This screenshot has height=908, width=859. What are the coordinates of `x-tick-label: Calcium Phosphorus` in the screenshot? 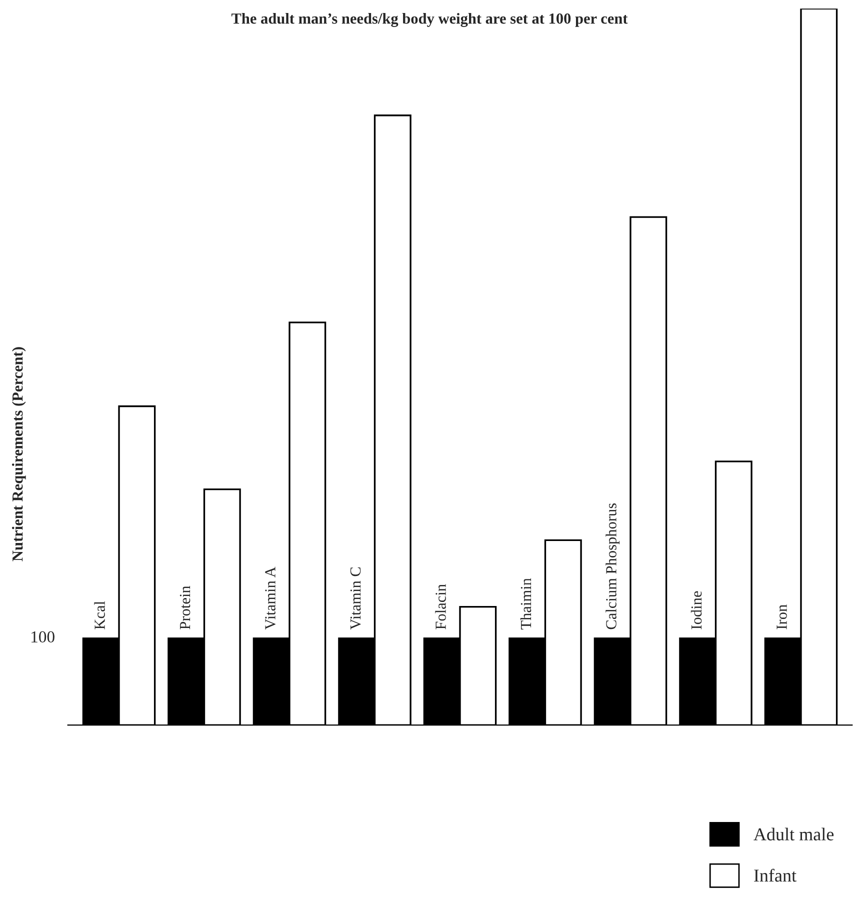 It's located at (613, 566).